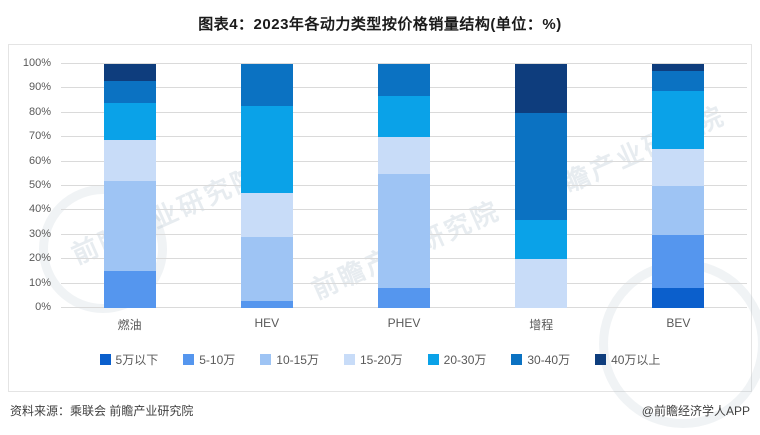  I want to click on legend-item: 30-40万, so click(540, 359).